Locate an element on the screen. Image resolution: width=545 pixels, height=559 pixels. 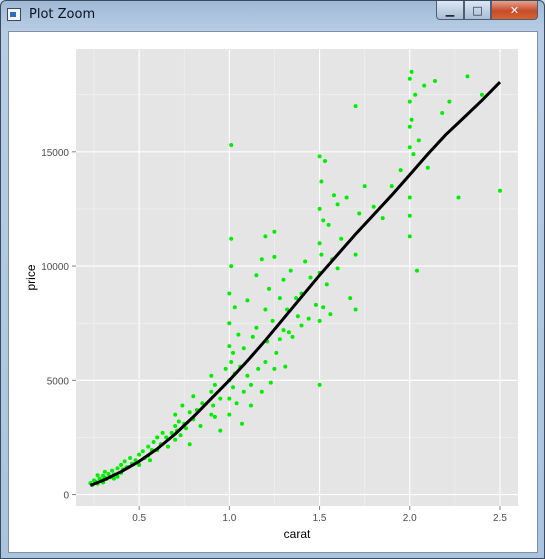
x-tick-label: 0.5 is located at coordinates (139, 518).